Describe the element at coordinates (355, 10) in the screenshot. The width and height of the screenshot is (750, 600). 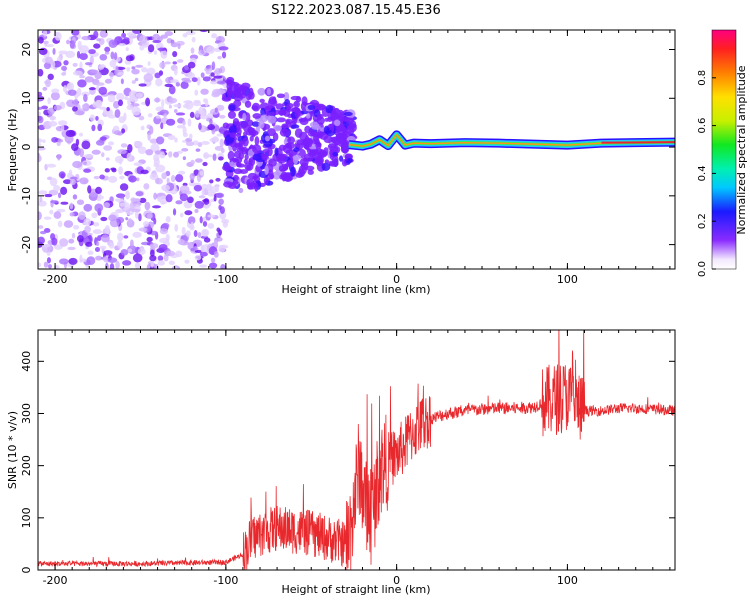
I see `figure-title: S122.2023.087.15.45.E36` at that location.